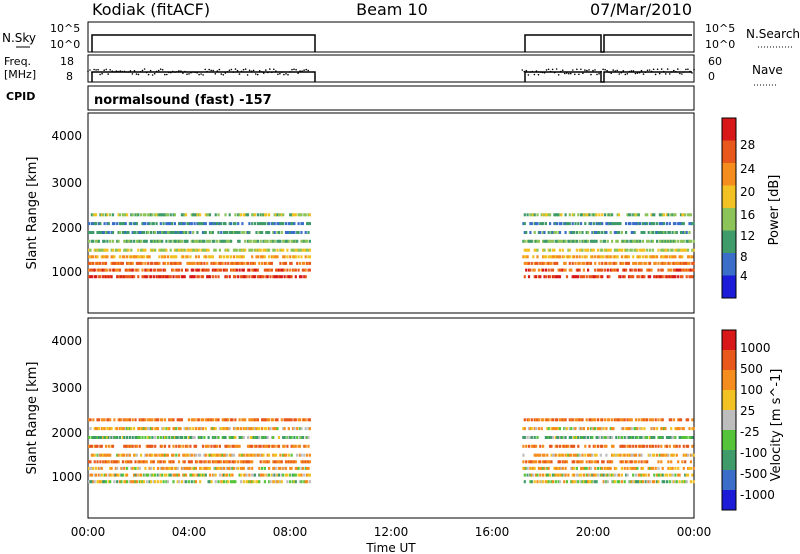  Describe the element at coordinates (729, 208) in the screenshot. I see `power-colorbar` at that location.